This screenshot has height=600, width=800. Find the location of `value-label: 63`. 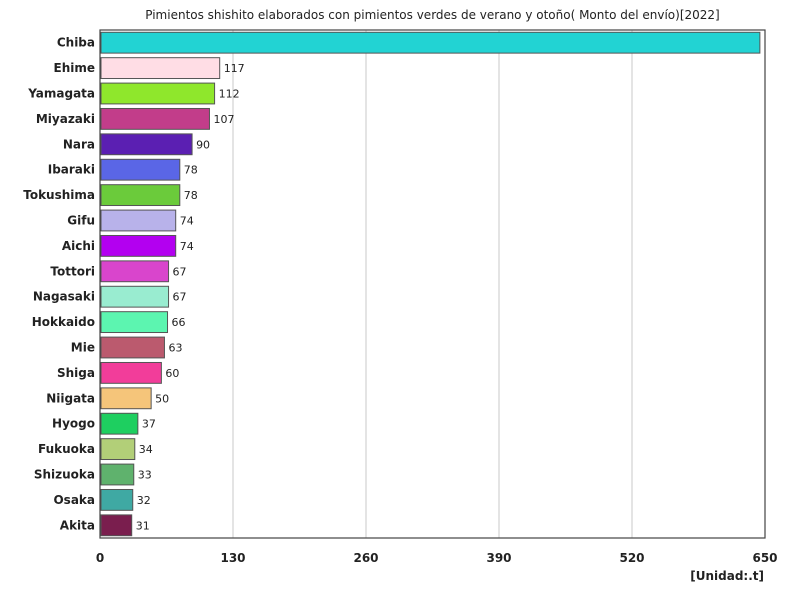

value-label: 63 is located at coordinates (175, 348).